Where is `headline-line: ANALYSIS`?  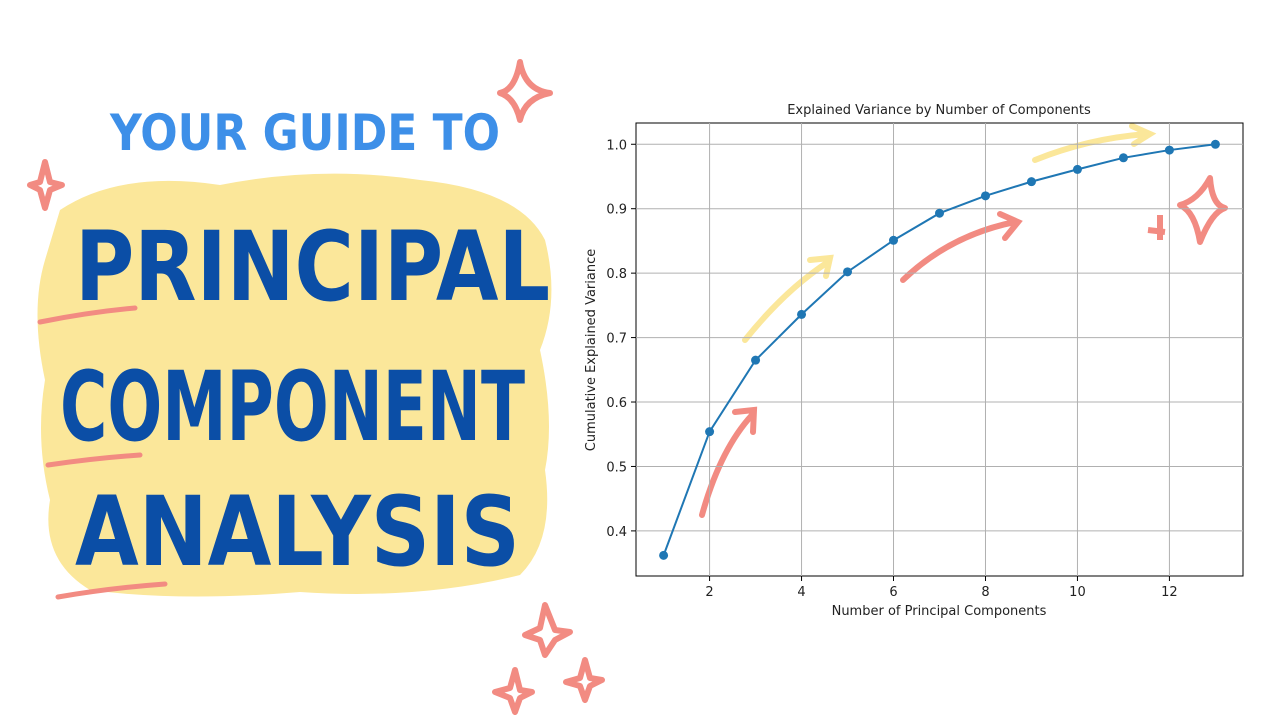 headline-line: ANALYSIS is located at coordinates (297, 532).